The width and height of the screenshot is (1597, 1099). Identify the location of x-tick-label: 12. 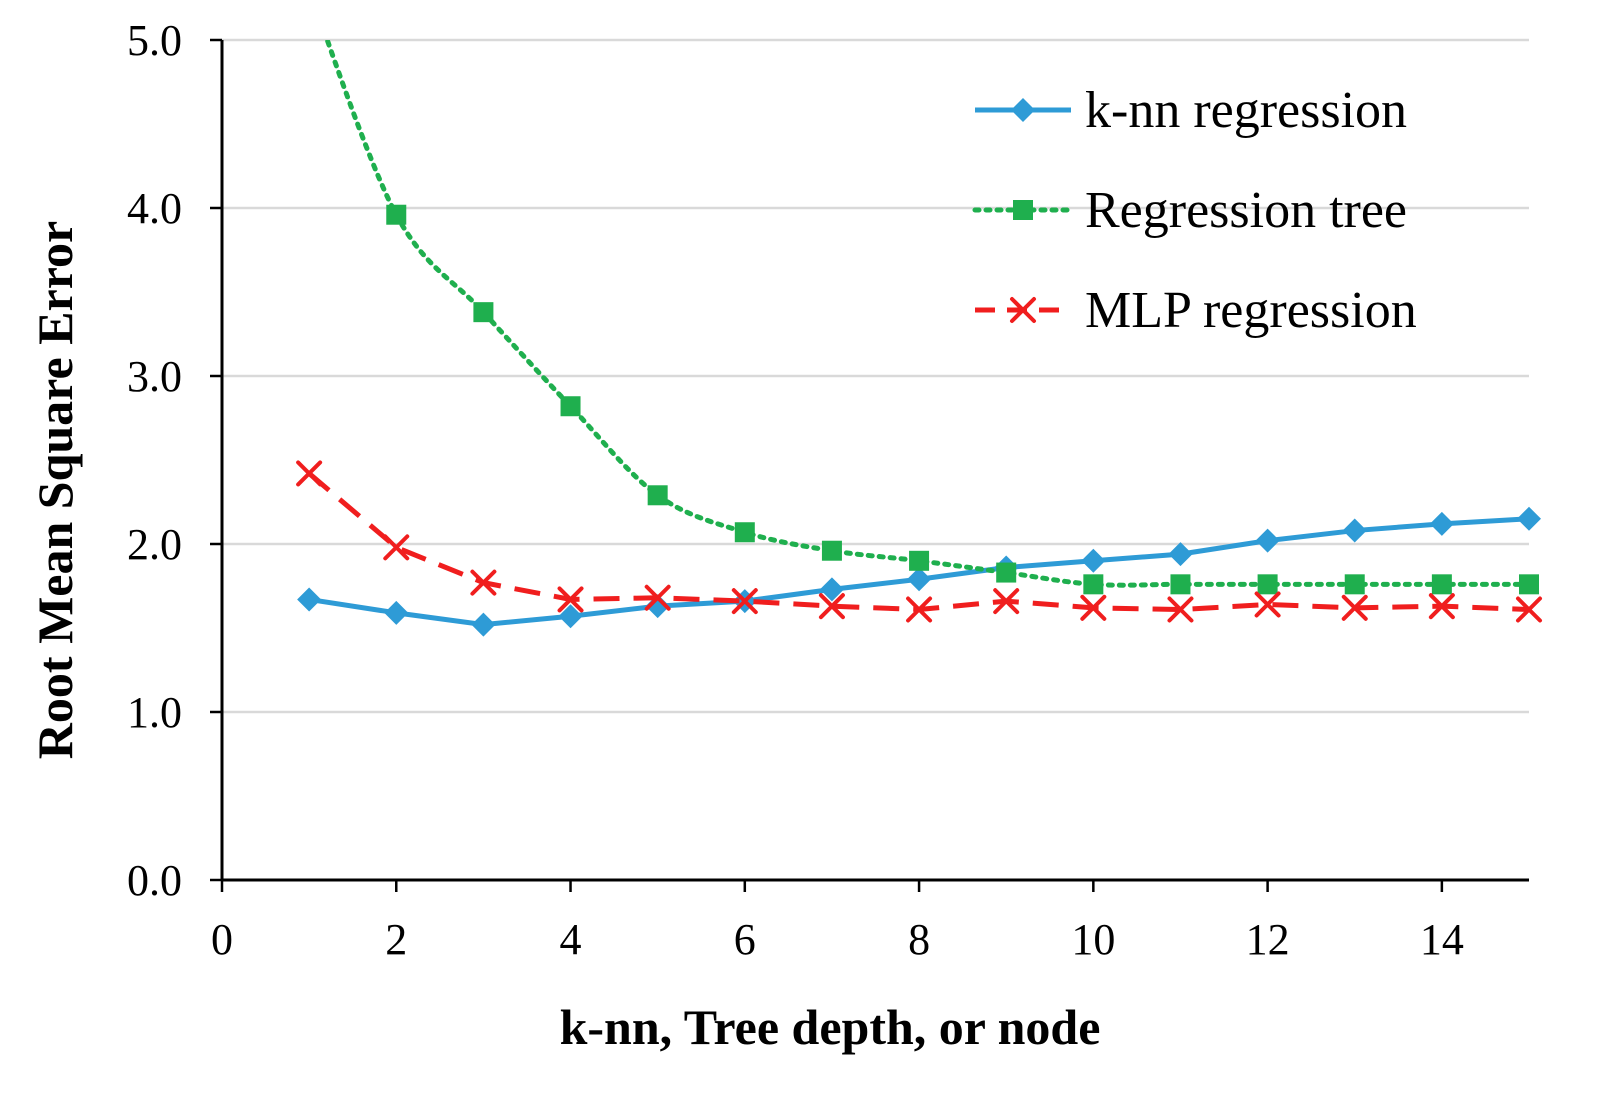
(1268, 939).